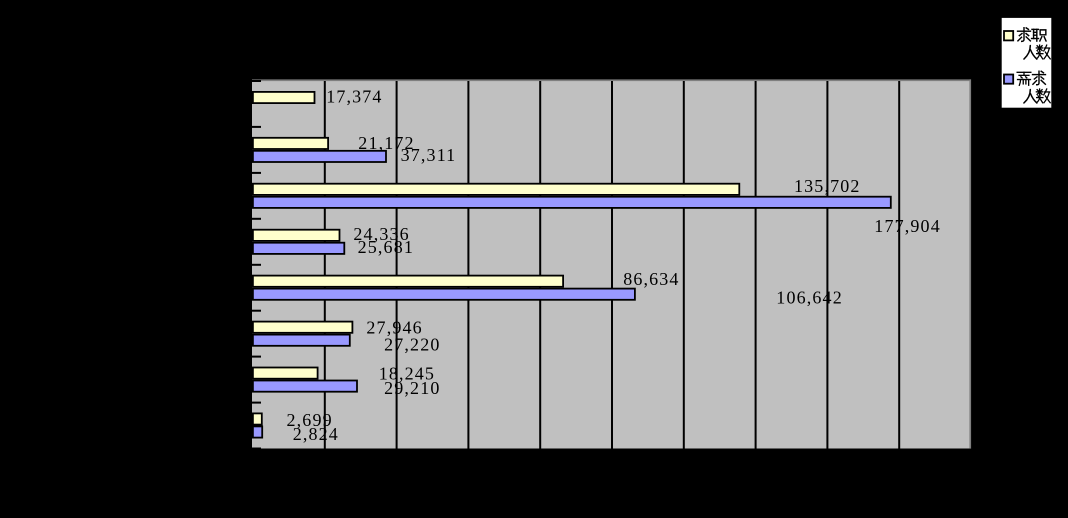 The image size is (1068, 518). I want to click on svg-text: 177,904, so click(907, 226).